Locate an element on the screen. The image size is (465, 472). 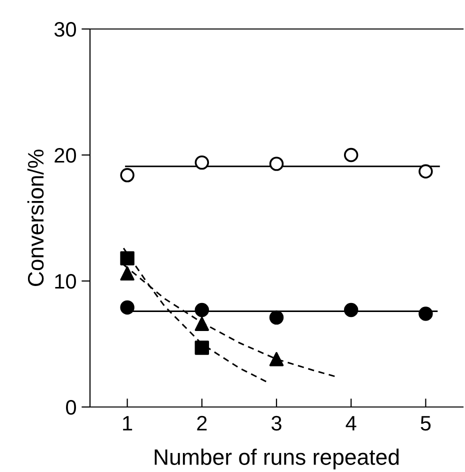
x-tick-label: 4 is located at coordinates (351, 423).